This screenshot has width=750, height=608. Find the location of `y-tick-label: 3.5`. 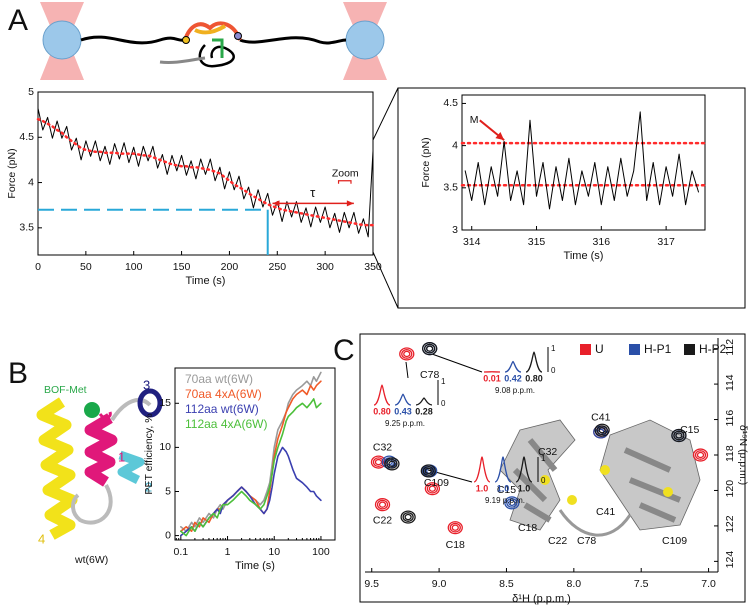

y-tick-label: 3.5 is located at coordinates (26, 228).